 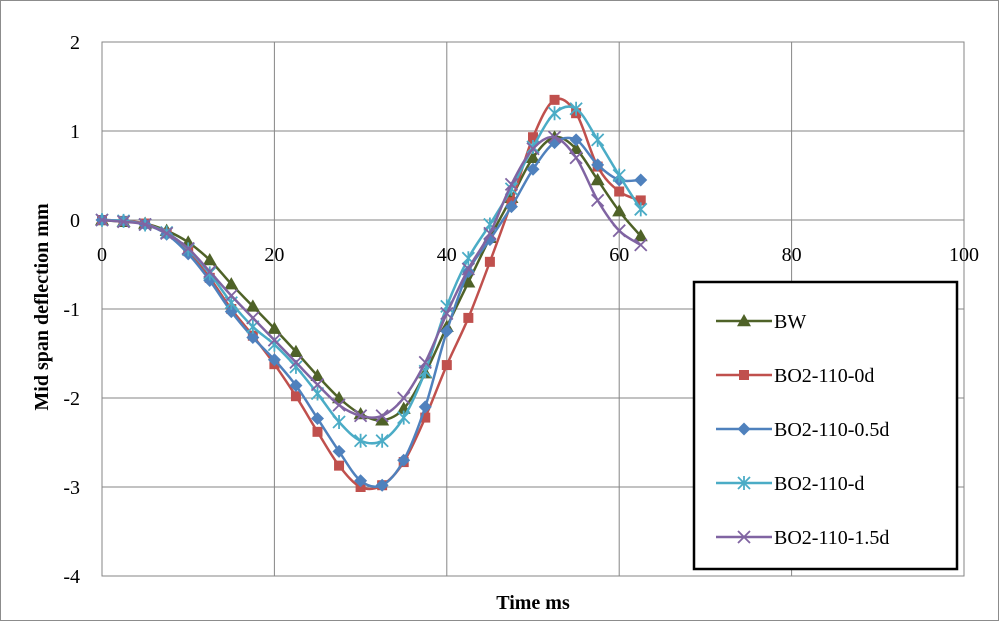 I want to click on legend-item-1: BO2-110-0d, so click(x=795, y=376).